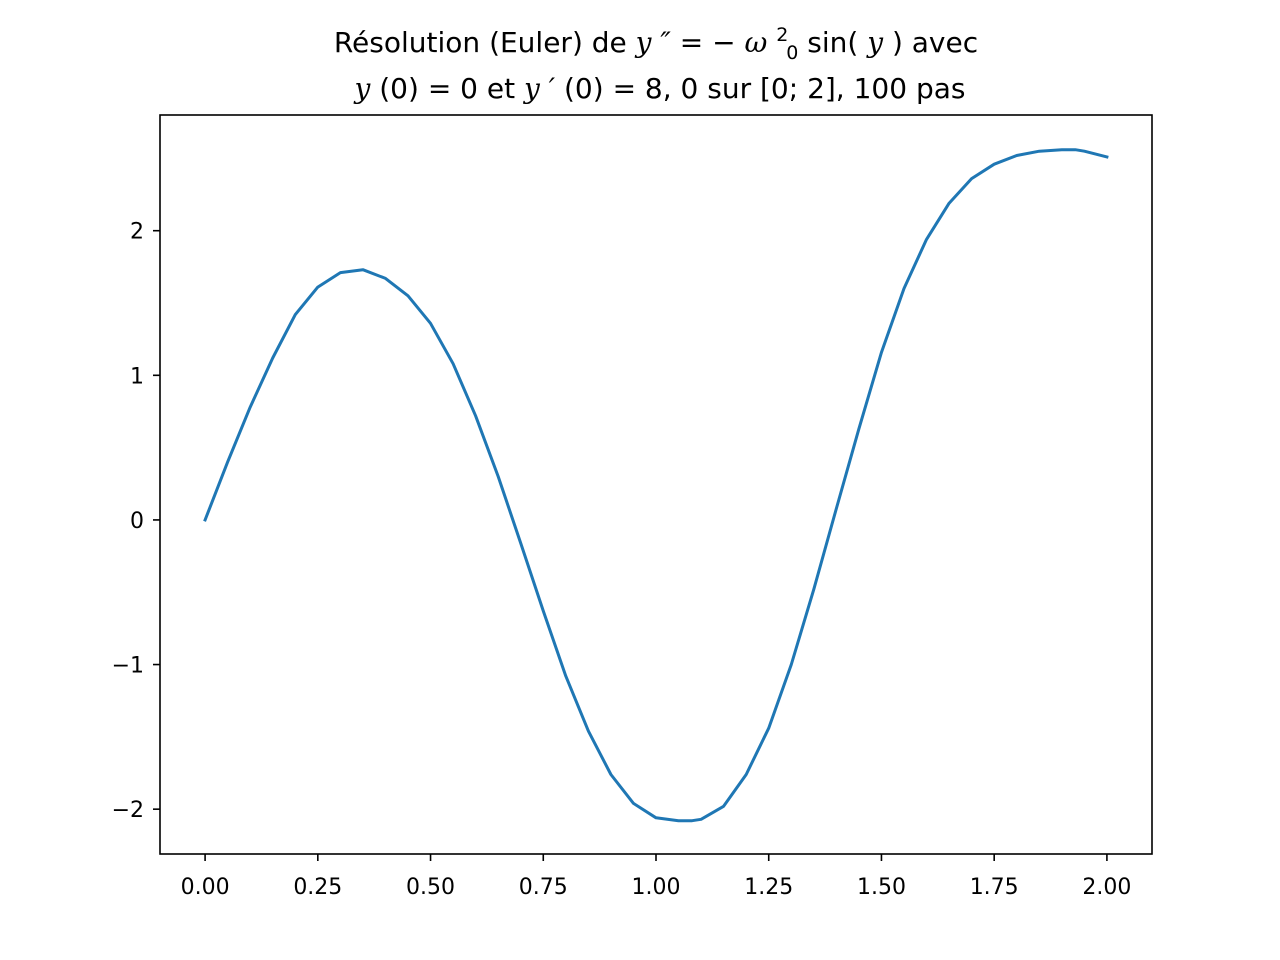 This screenshot has height=960, width=1280. What do you see at coordinates (362, 88) in the screenshot?
I see `title2-y: y` at bounding box center [362, 88].